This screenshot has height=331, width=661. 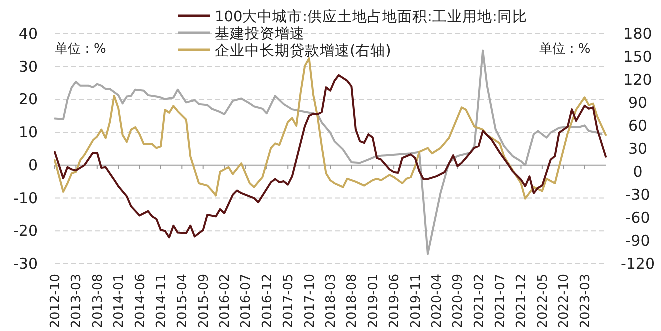 What do you see at coordinates (162, 301) in the screenshot?
I see `x-tick-label: 2014-11` at bounding box center [162, 301].